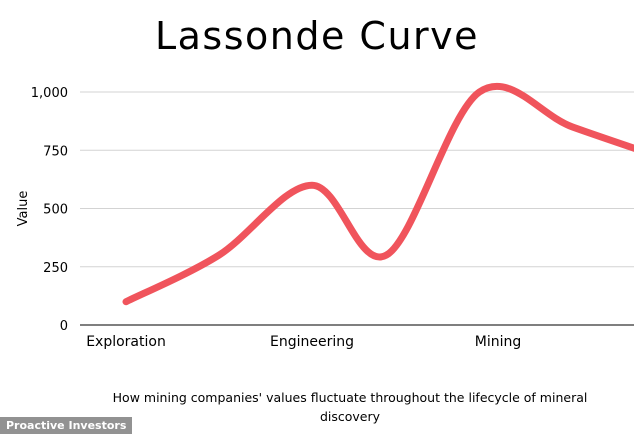 Image resolution: width=634 pixels, height=434 pixels. What do you see at coordinates (312, 342) in the screenshot?
I see `x-tick-label: Engineering` at bounding box center [312, 342].